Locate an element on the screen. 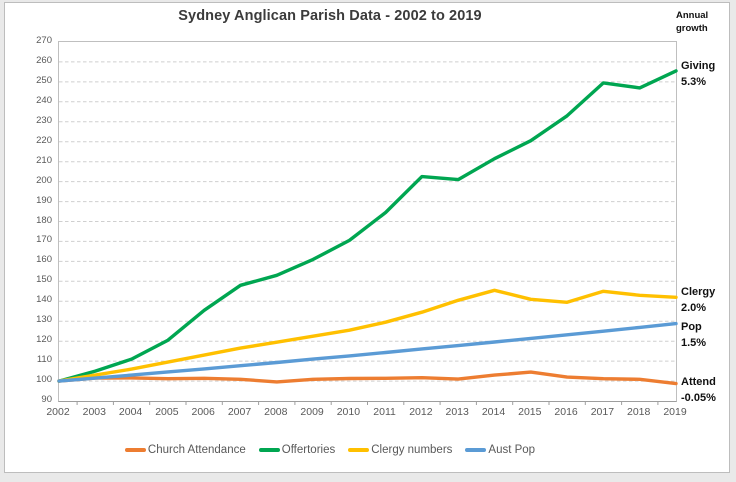 Image resolution: width=736 pixels, height=482 pixels. annotation-series-label: Clergy is located at coordinates (698, 292).